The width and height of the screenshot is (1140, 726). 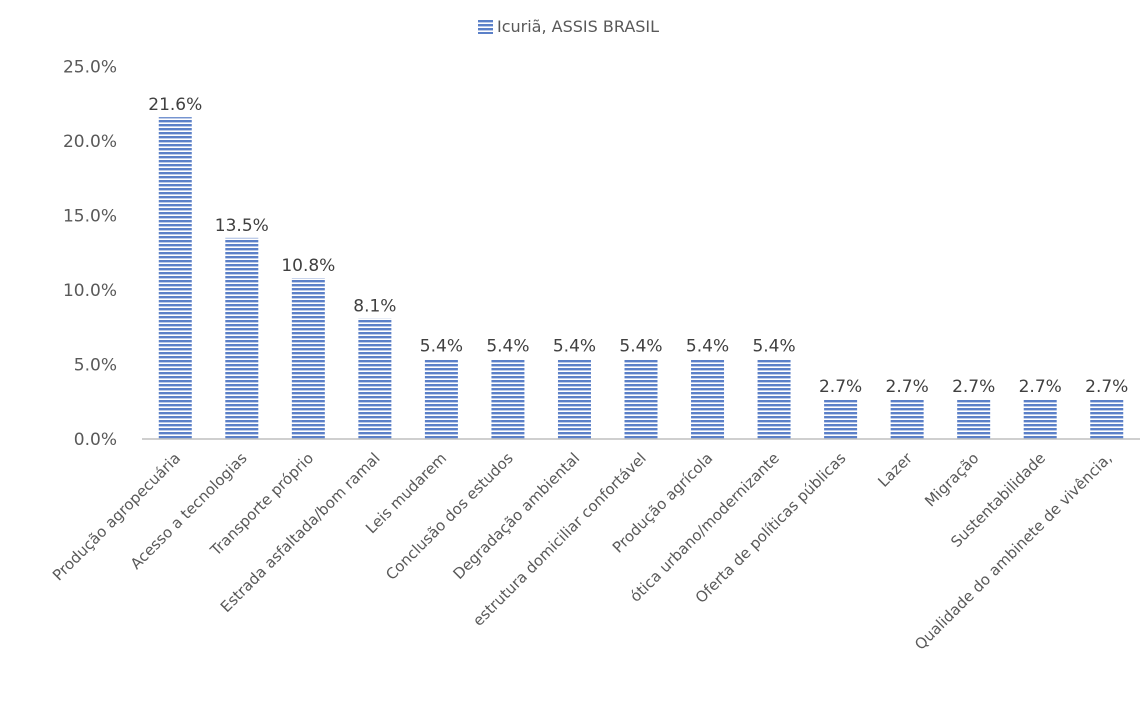 What do you see at coordinates (578, 26) in the screenshot?
I see `legend-label: Icuriã, ASSIS BRASIL` at bounding box center [578, 26].